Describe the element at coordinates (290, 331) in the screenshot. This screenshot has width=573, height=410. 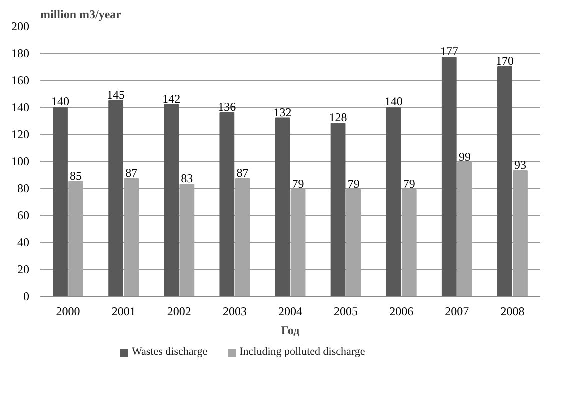
I see `x-axis-title: Год` at that location.